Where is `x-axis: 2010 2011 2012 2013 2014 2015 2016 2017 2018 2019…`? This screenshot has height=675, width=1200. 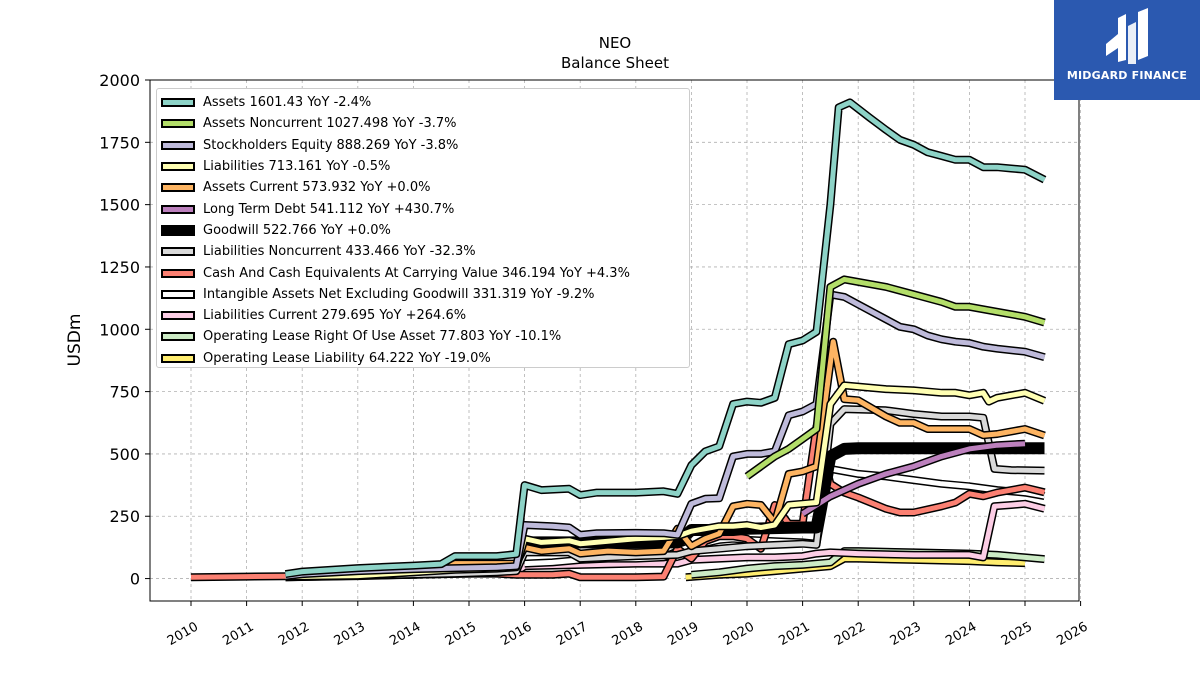 x-axis: 2010 2011 2012 2013 2014 2015 2016 2017 2018 2019… is located at coordinates (628, 625).